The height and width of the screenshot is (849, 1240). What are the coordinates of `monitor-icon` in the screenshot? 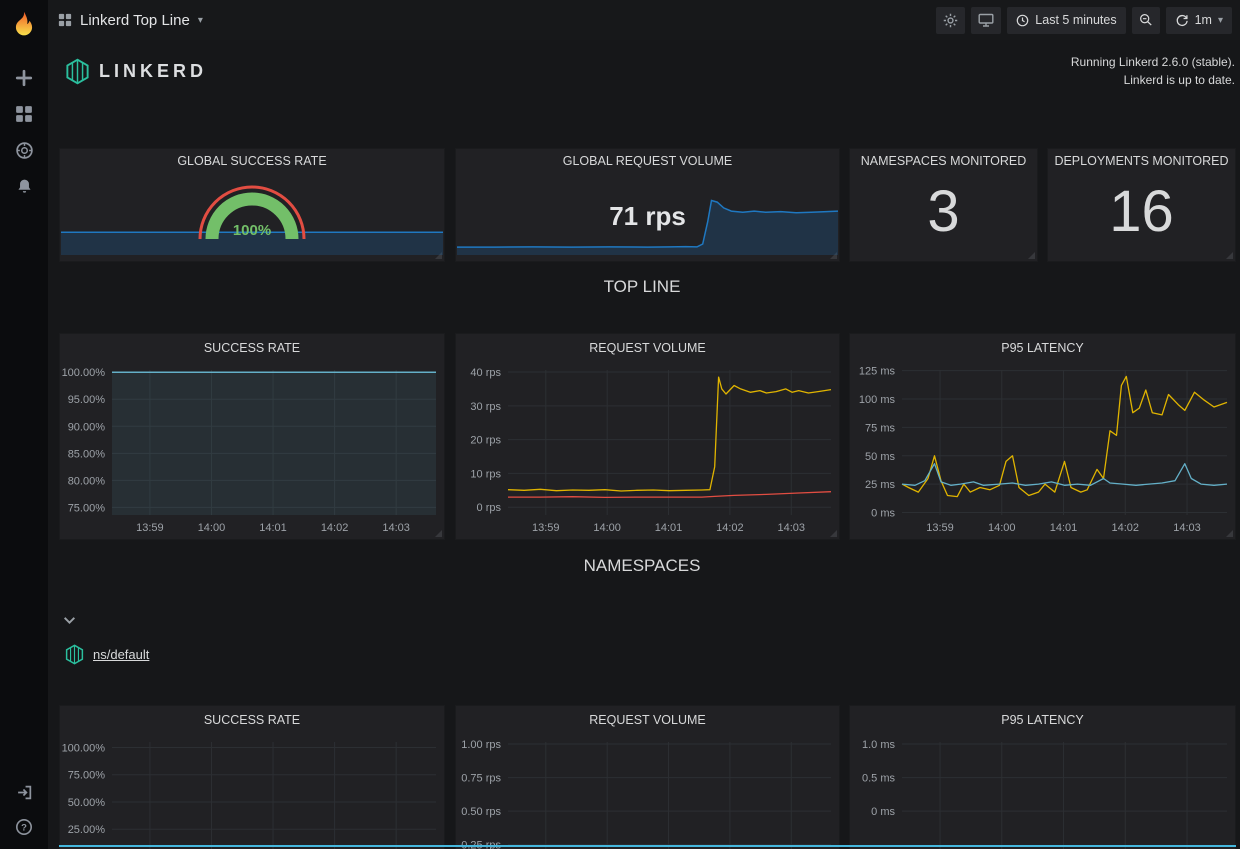 It's located at (986, 20).